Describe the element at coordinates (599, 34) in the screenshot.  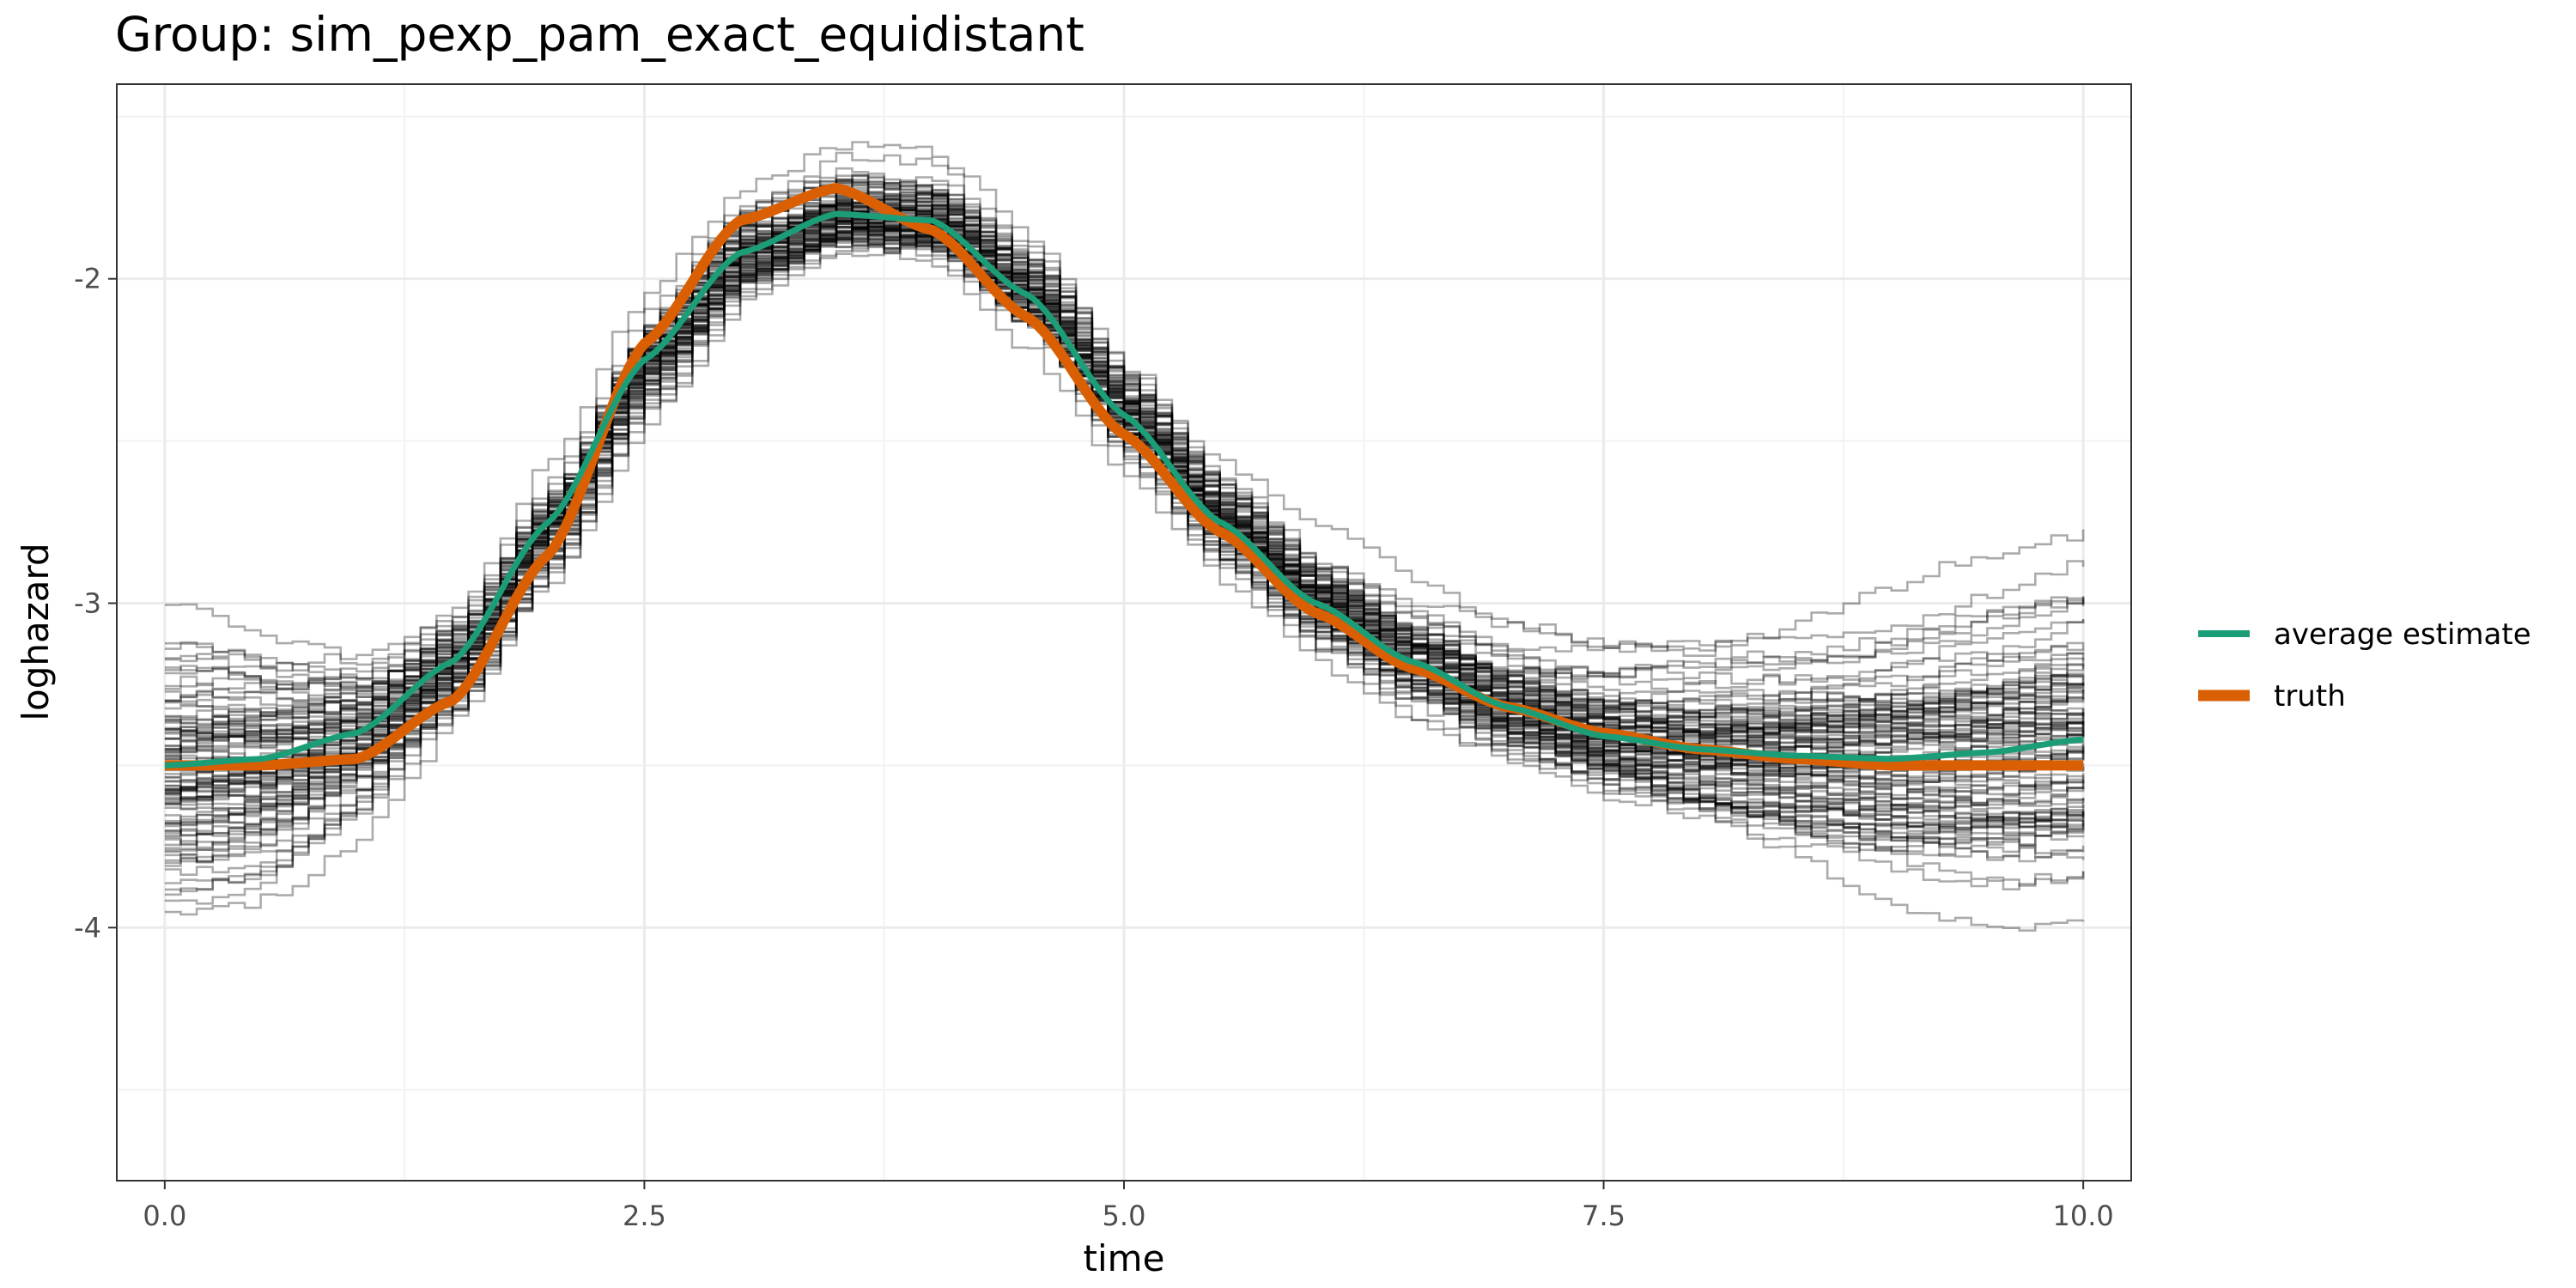
I see `chart-title: Group: sim_pexp_pam_exact_equidistant` at that location.